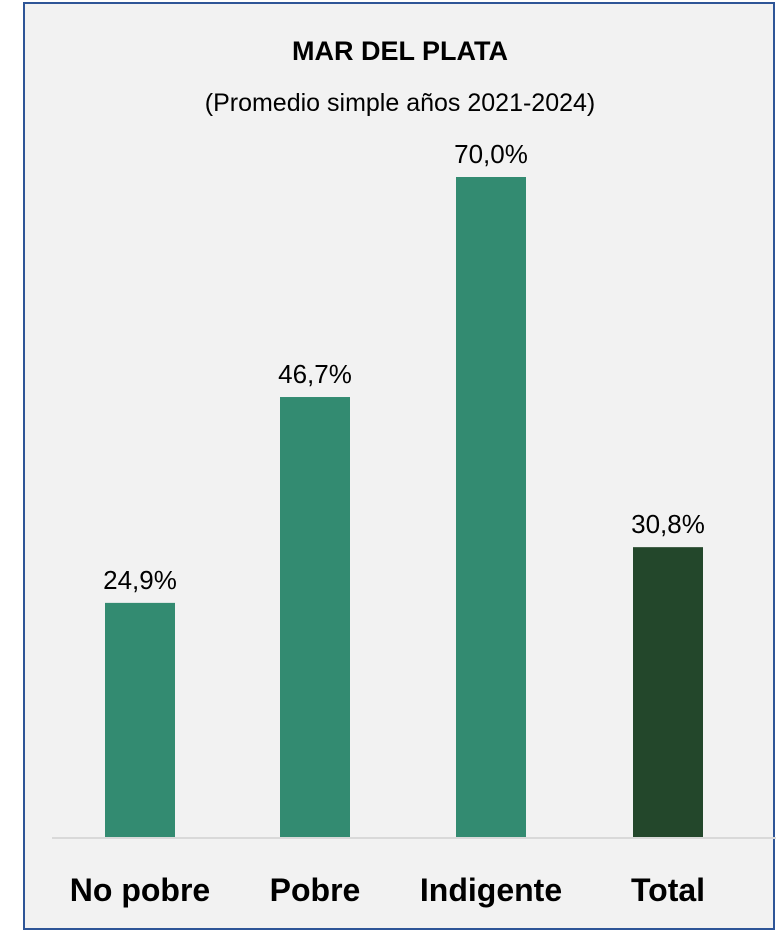 This screenshot has height=934, width=779. What do you see at coordinates (315, 617) in the screenshot?
I see `bar-pobre` at bounding box center [315, 617].